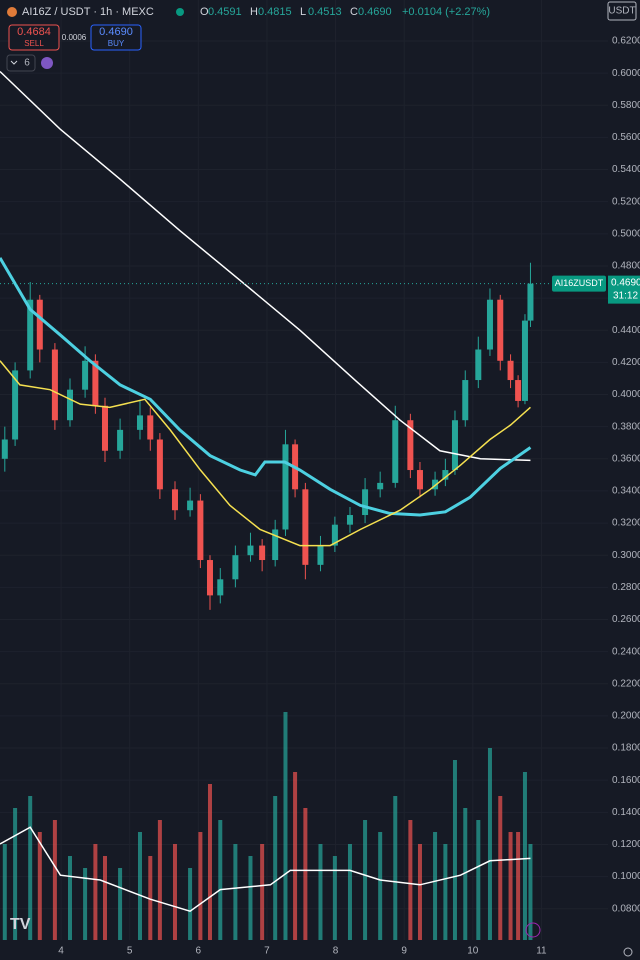 The width and height of the screenshot is (640, 960). What do you see at coordinates (34, 37) in the screenshot?
I see `sell-button` at bounding box center [34, 37].